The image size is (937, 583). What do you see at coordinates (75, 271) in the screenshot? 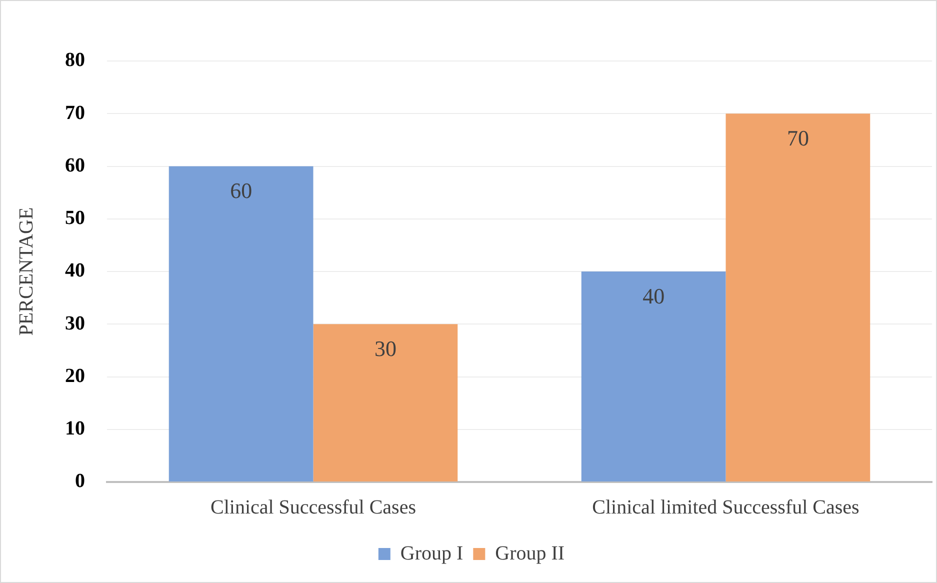
I see `y-tick-label: 40` at bounding box center [75, 271].